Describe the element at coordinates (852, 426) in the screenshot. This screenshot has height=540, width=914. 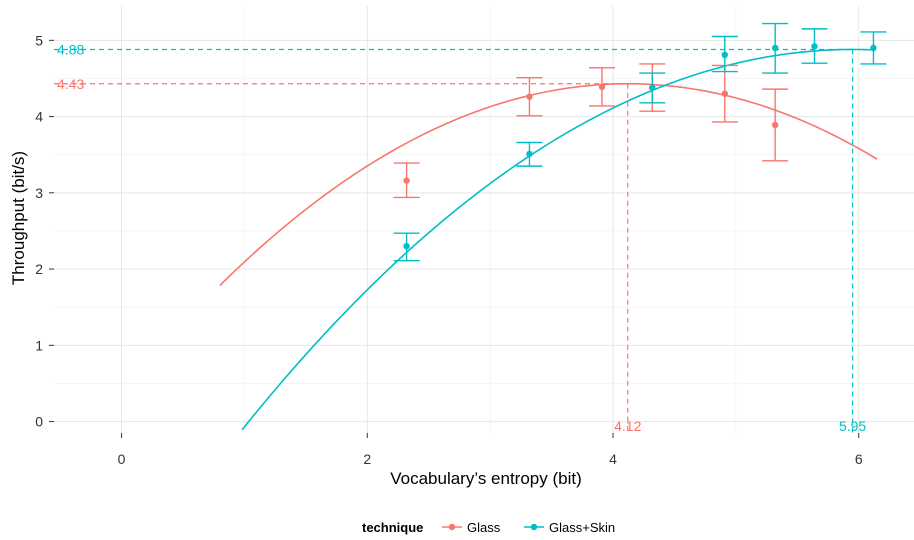
I see `peak-x-label: 5.95` at that location.